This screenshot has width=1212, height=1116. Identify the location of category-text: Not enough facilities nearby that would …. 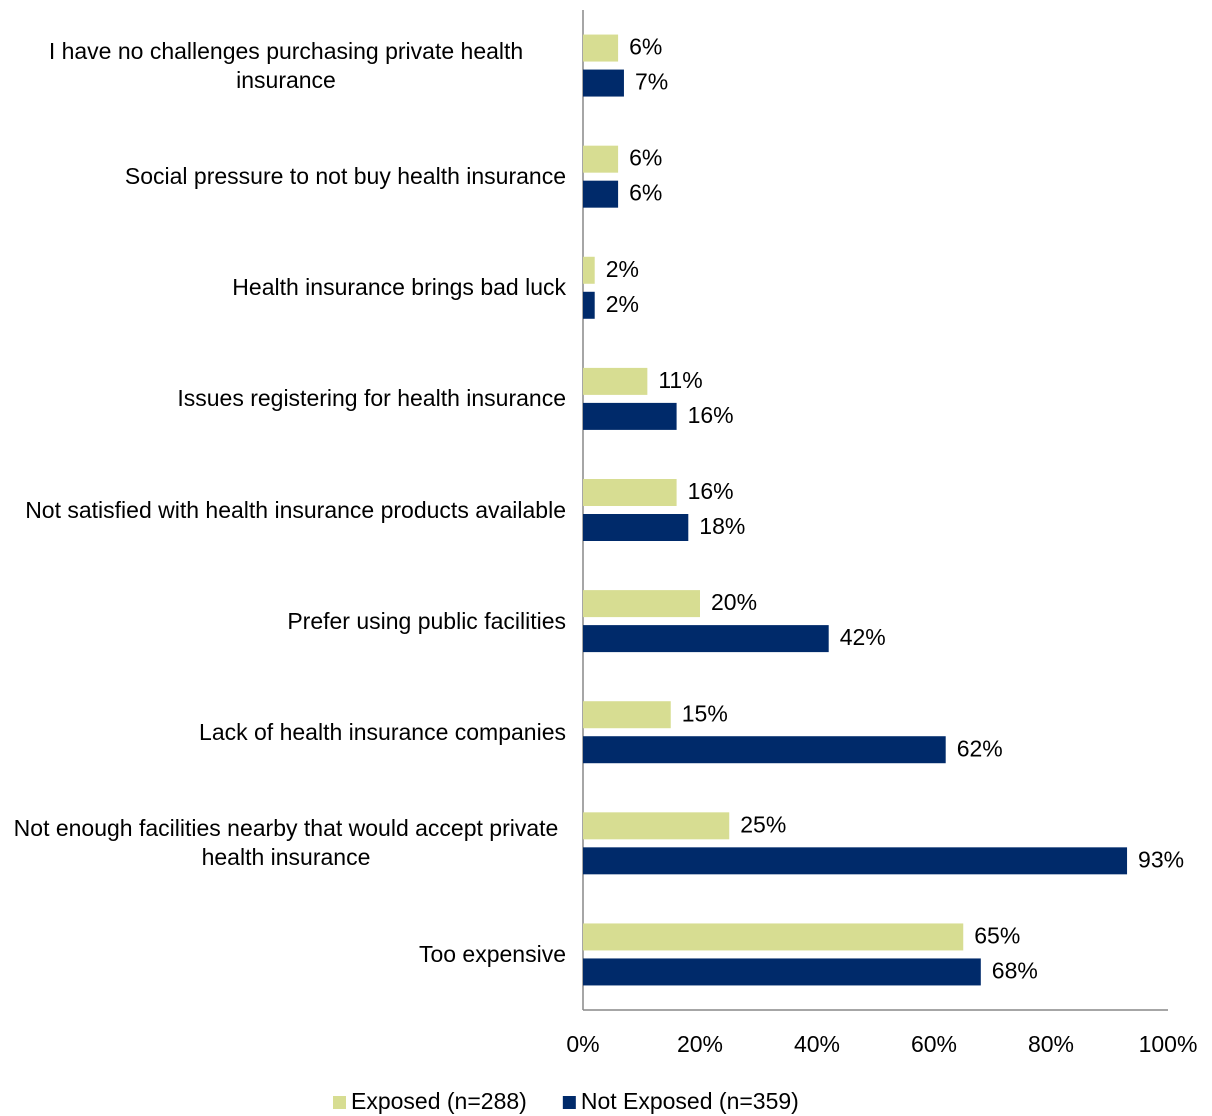
(286, 843).